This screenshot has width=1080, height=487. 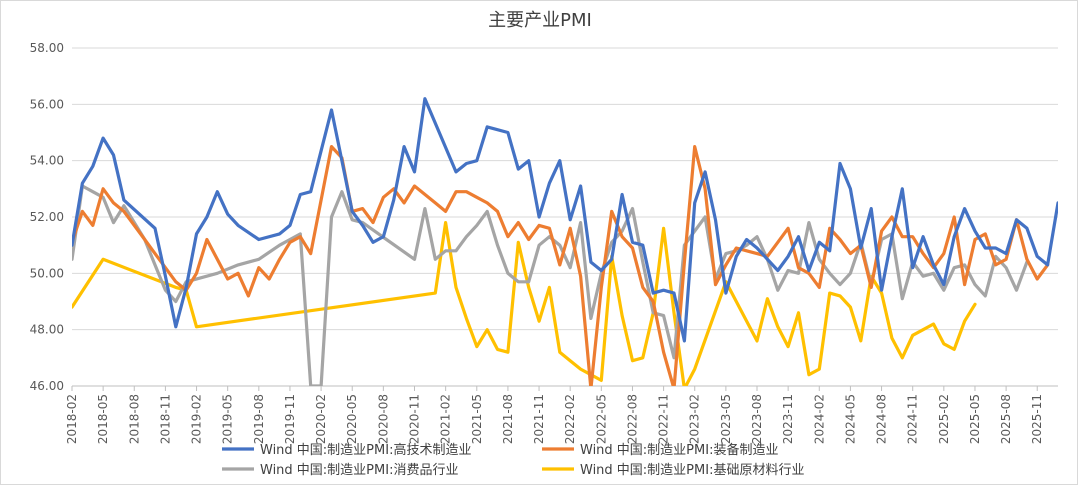 I want to click on y-tick-label: 58.00, so click(x=47, y=48).